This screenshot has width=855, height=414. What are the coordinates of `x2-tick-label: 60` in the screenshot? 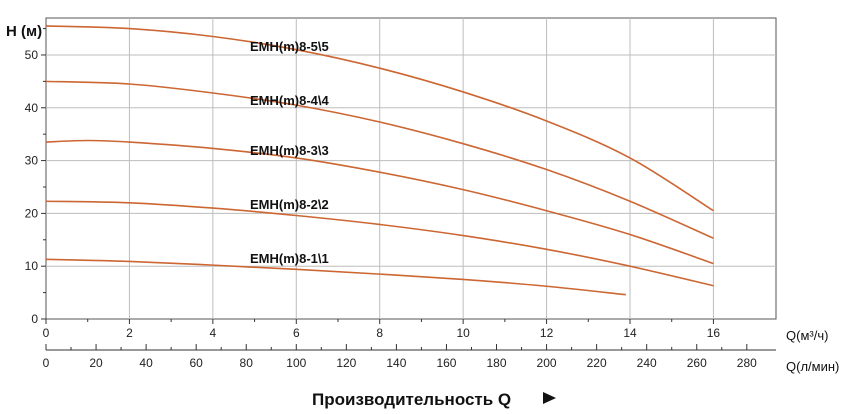 It's located at (196, 363).